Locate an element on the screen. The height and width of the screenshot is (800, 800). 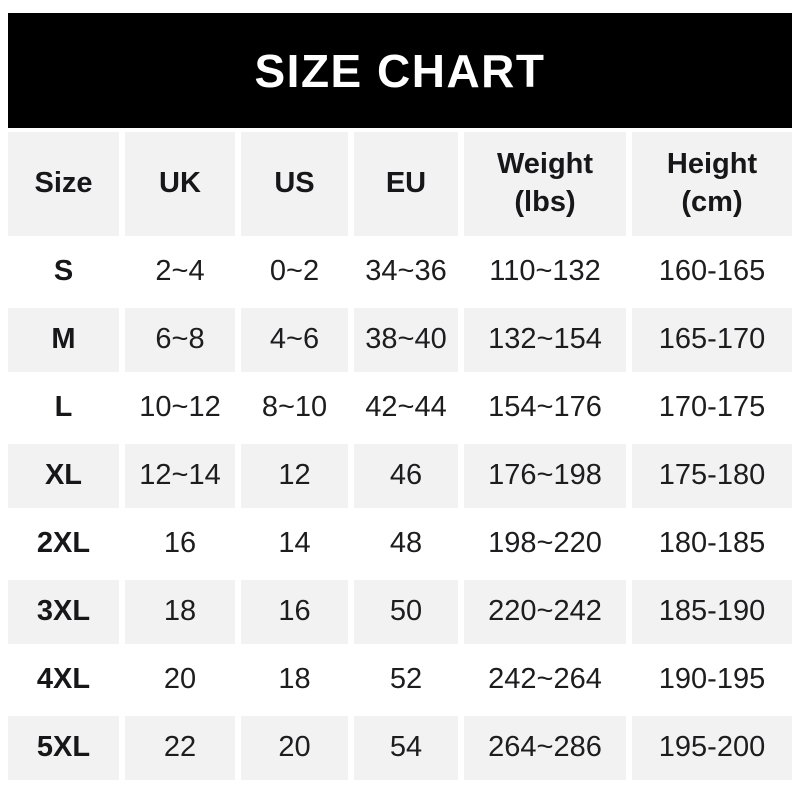
title-banner: SIZE CHART is located at coordinates (400, 70).